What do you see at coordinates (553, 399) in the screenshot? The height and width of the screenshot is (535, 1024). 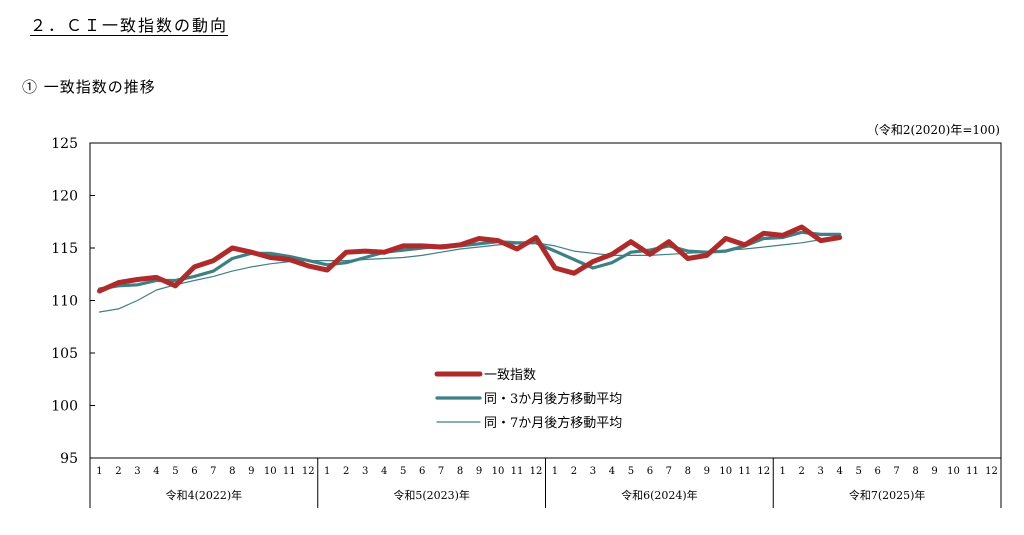 I see `legend-label: 同・3か月後方移動平均` at bounding box center [553, 399].